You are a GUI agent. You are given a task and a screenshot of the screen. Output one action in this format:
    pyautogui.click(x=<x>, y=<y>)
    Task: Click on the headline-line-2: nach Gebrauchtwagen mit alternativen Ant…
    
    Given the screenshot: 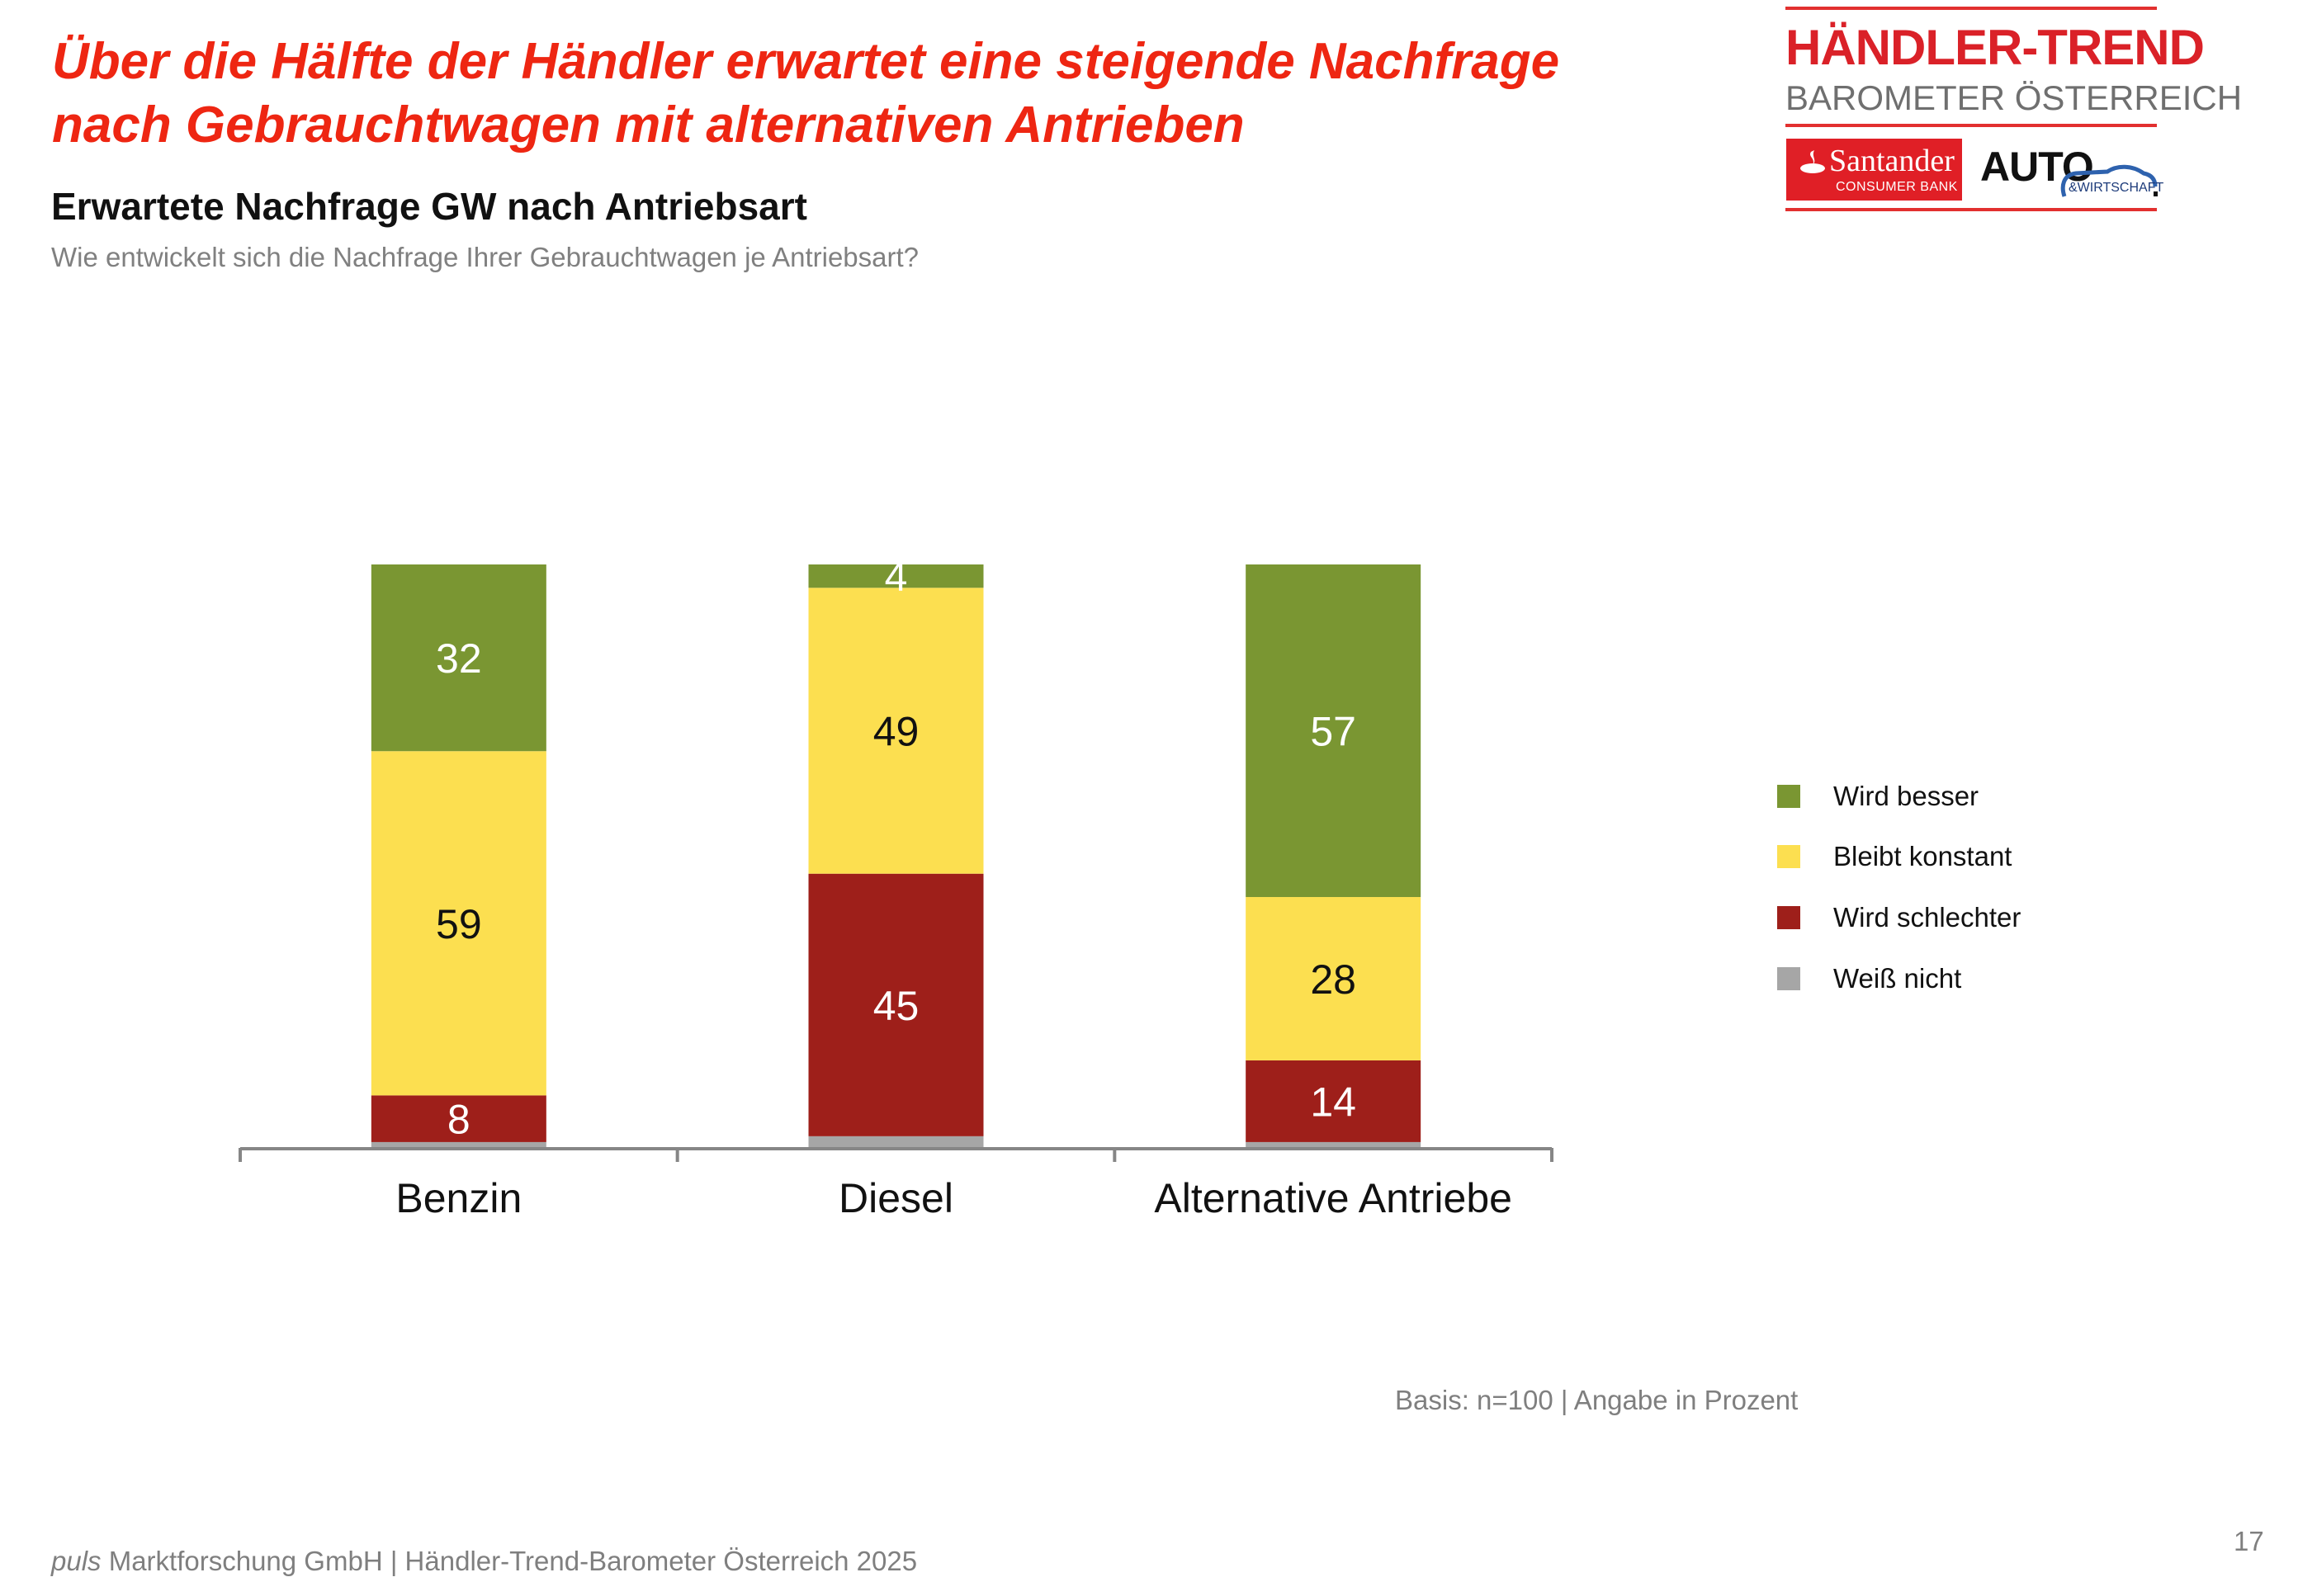 What is the action you would take?
    pyautogui.click(x=648, y=125)
    